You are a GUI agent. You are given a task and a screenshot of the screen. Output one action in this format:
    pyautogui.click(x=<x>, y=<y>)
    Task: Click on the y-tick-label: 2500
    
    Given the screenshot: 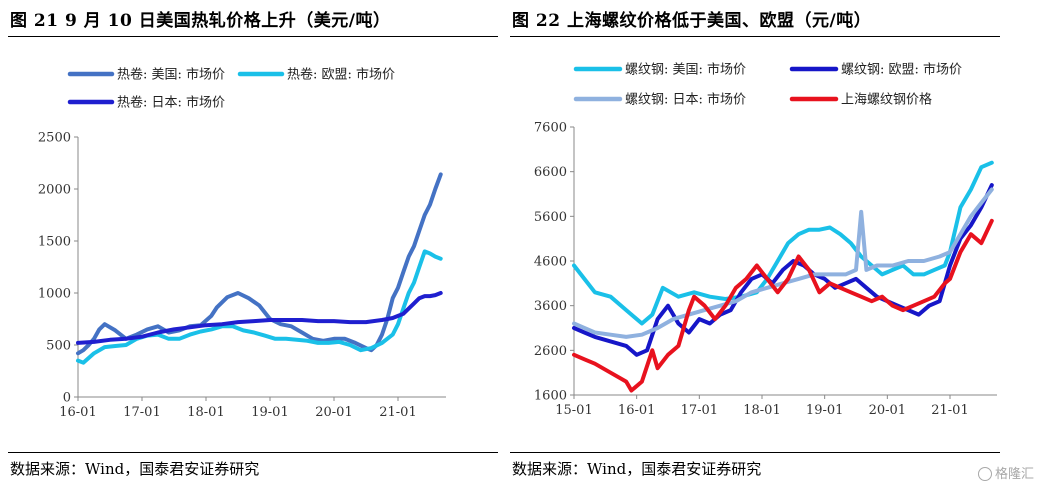 What is the action you would take?
    pyautogui.click(x=54, y=138)
    